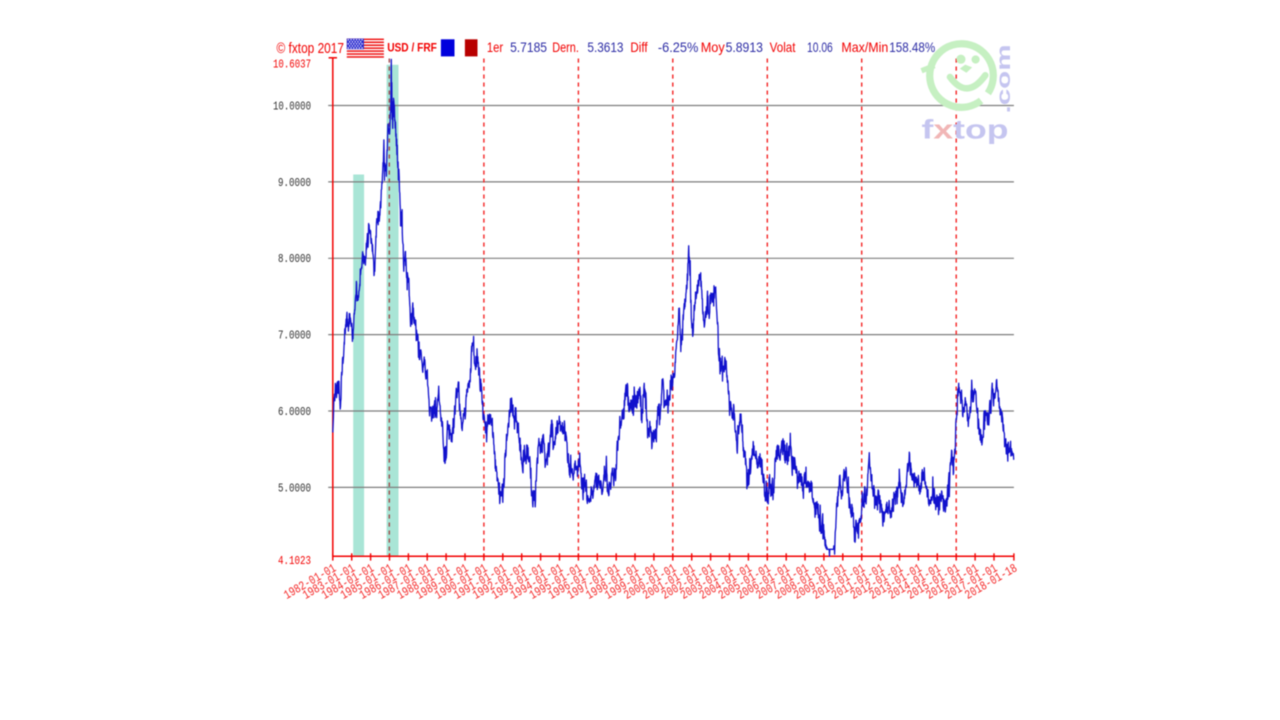  What do you see at coordinates (294, 259) in the screenshot?
I see `svg-text: 8.0000` at bounding box center [294, 259].